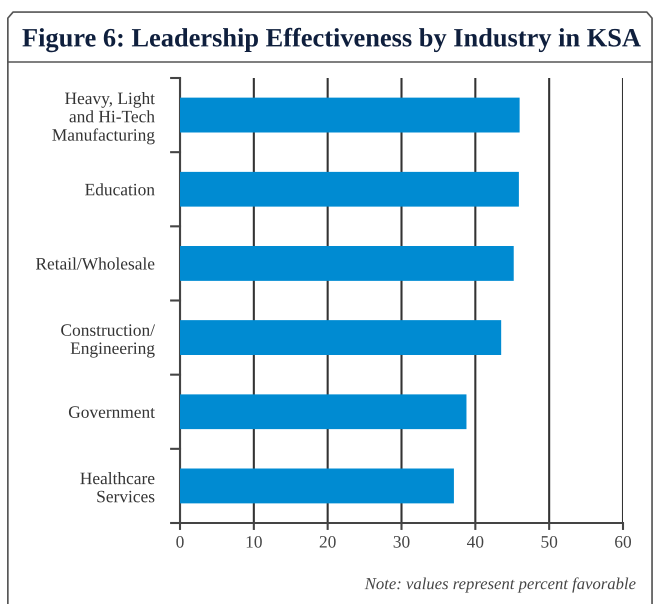  What do you see at coordinates (117, 487) in the screenshot?
I see `y-tick-label: Healthcare Services` at bounding box center [117, 487].